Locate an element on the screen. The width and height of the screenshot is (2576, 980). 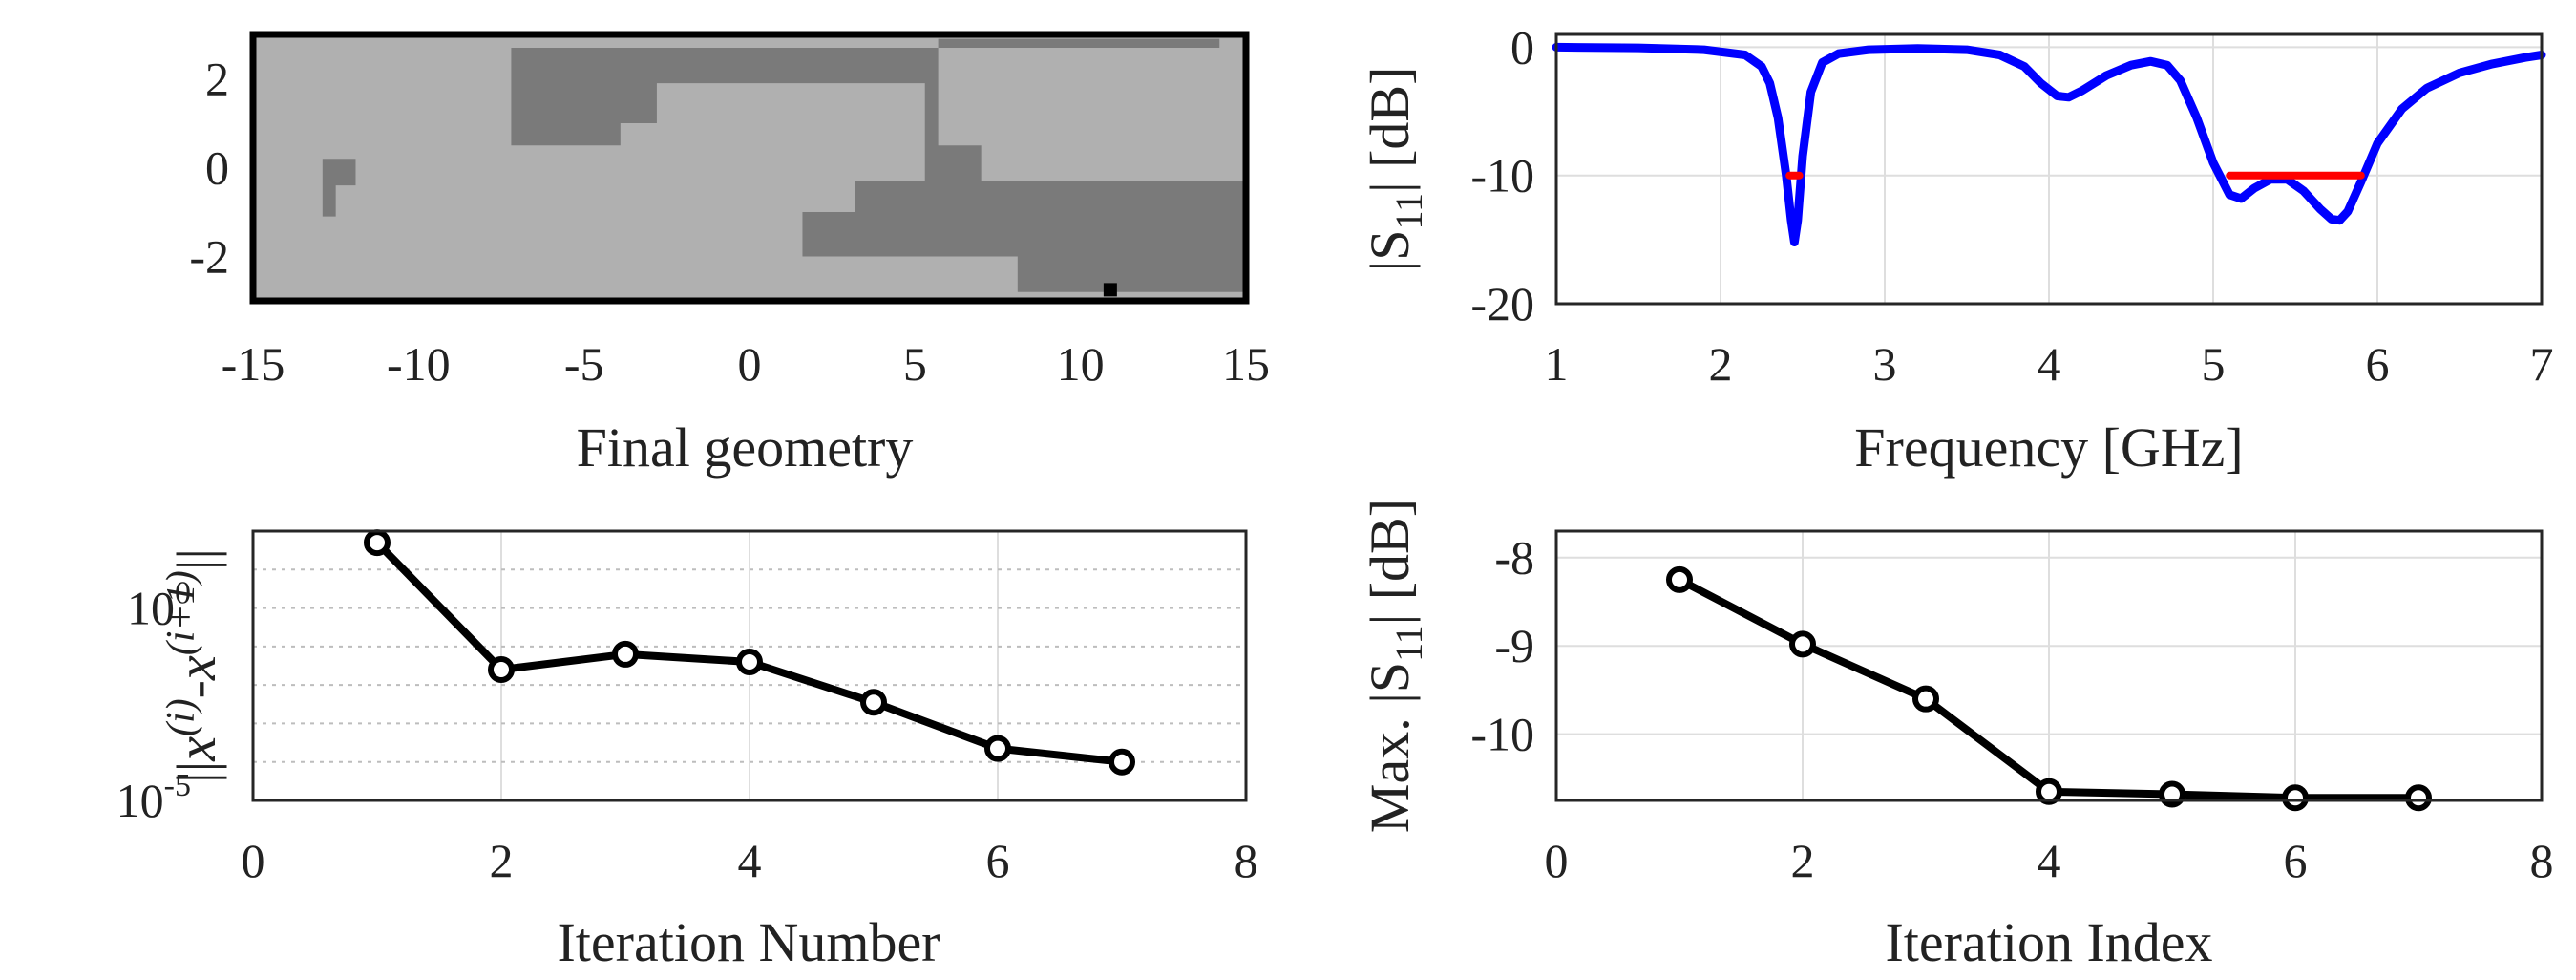
s11-x-tick-label: 4 is located at coordinates (2049, 364).